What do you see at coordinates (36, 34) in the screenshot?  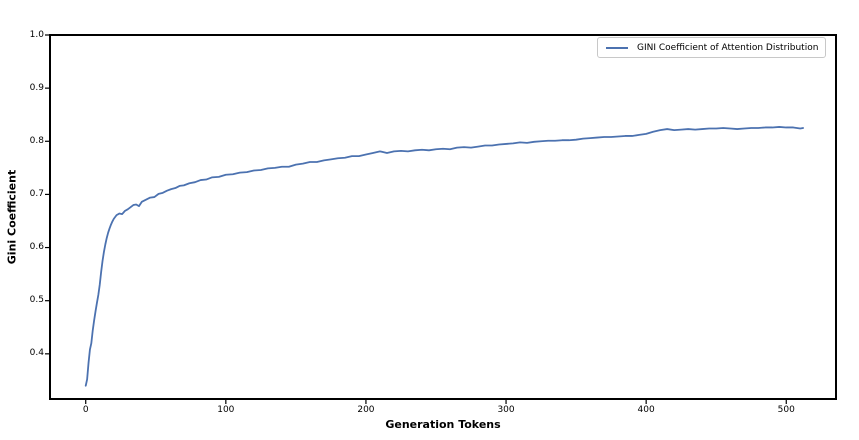 I see `y-tick-label: 1.0` at bounding box center [36, 34].